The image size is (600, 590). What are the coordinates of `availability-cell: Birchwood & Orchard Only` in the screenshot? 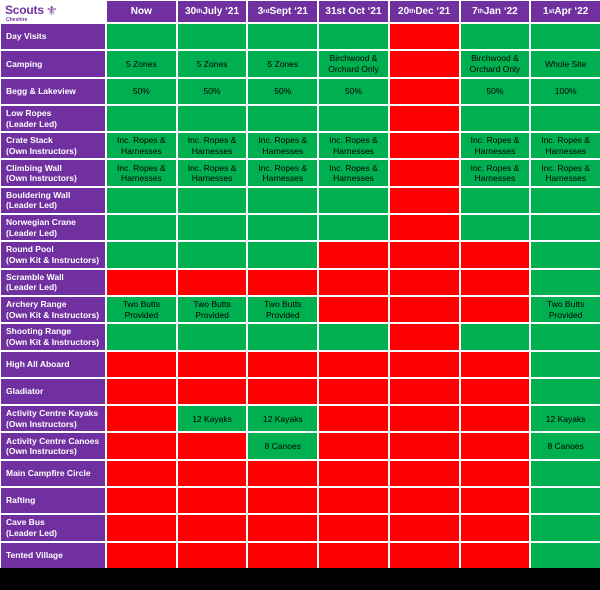 It's located at (353, 64).